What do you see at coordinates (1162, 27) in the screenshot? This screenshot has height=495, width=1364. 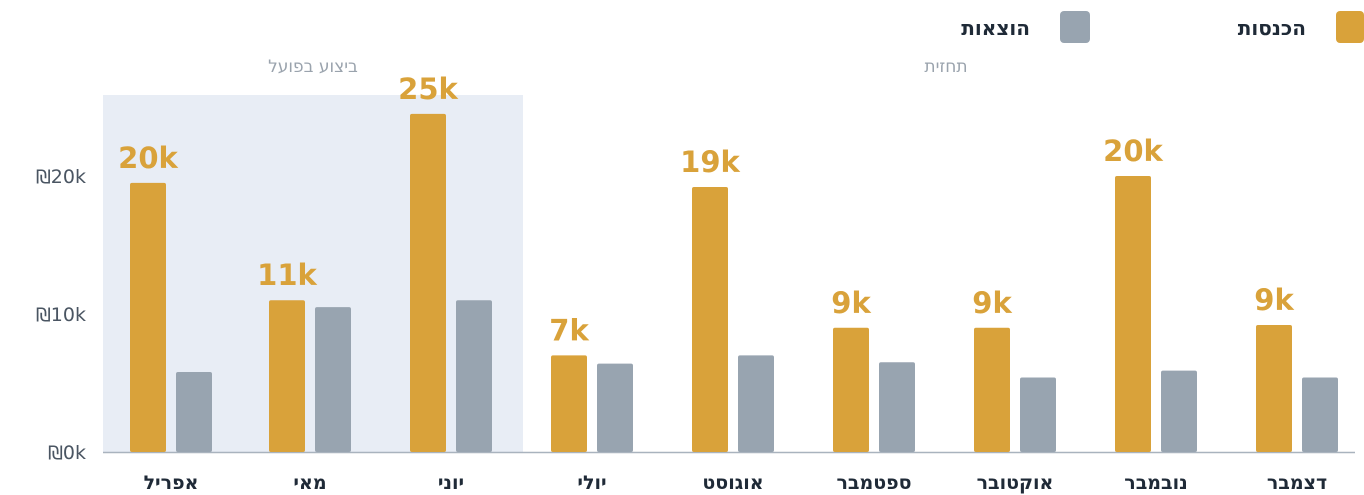 I see `legend: הכנסות הוצאות` at bounding box center [1162, 27].